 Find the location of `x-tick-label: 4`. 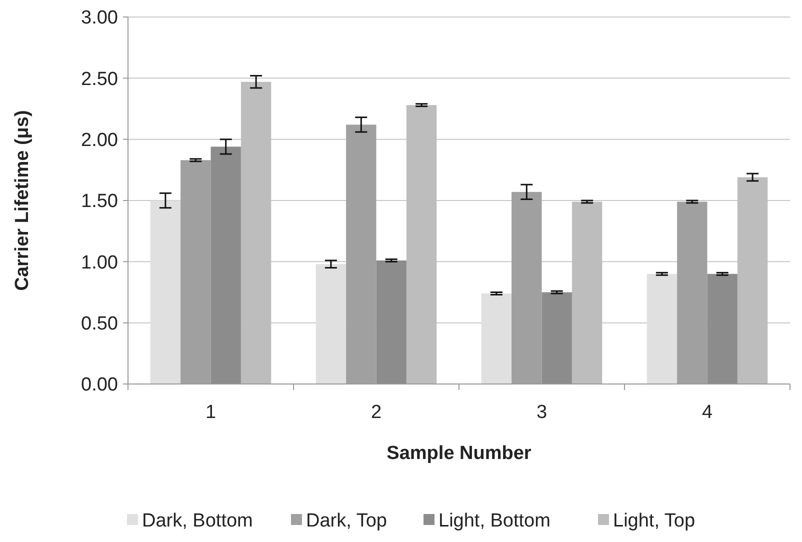

x-tick-label: 4 is located at coordinates (707, 412).